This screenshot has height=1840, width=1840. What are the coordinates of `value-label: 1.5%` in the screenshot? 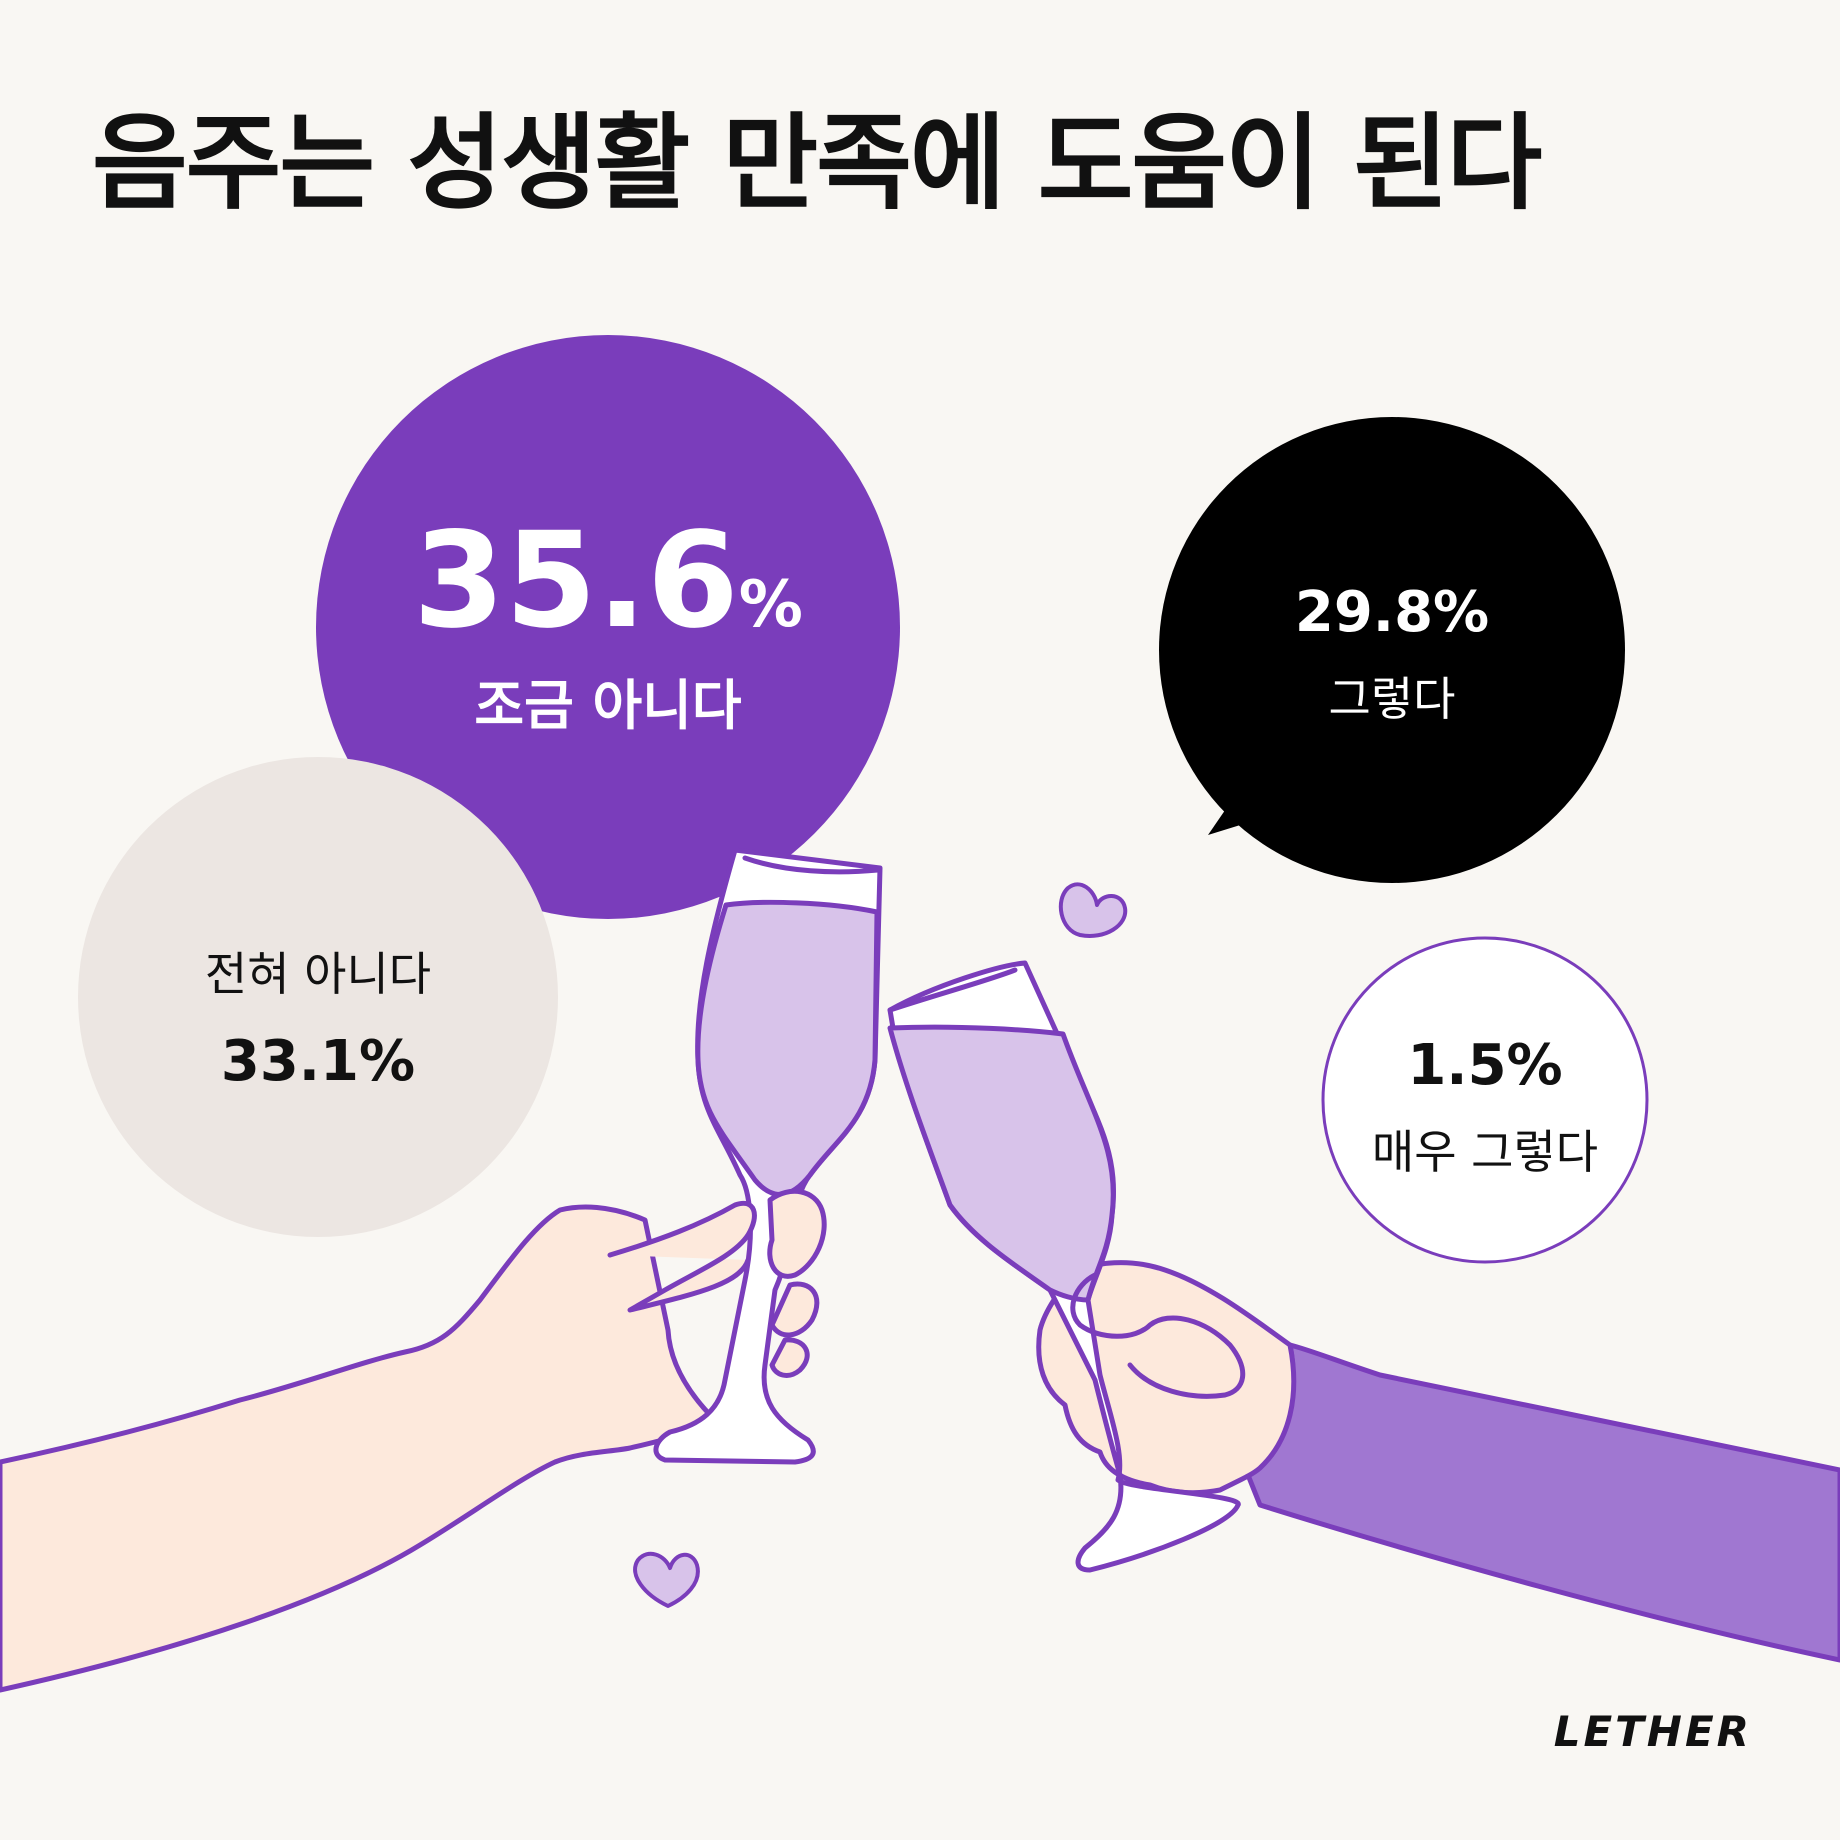 It's located at (1485, 1065).